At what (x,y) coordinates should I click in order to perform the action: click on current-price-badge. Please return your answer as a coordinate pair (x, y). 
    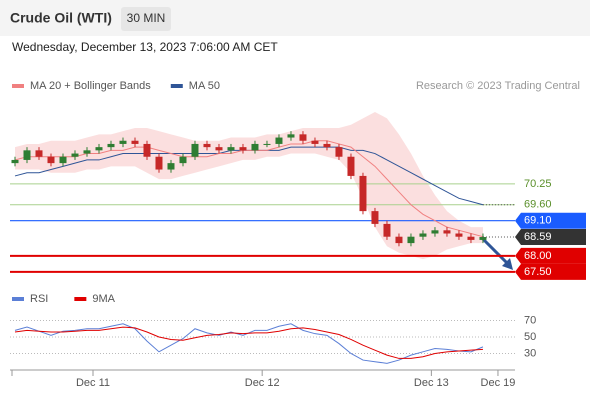
    Looking at the image, I should click on (550, 237).